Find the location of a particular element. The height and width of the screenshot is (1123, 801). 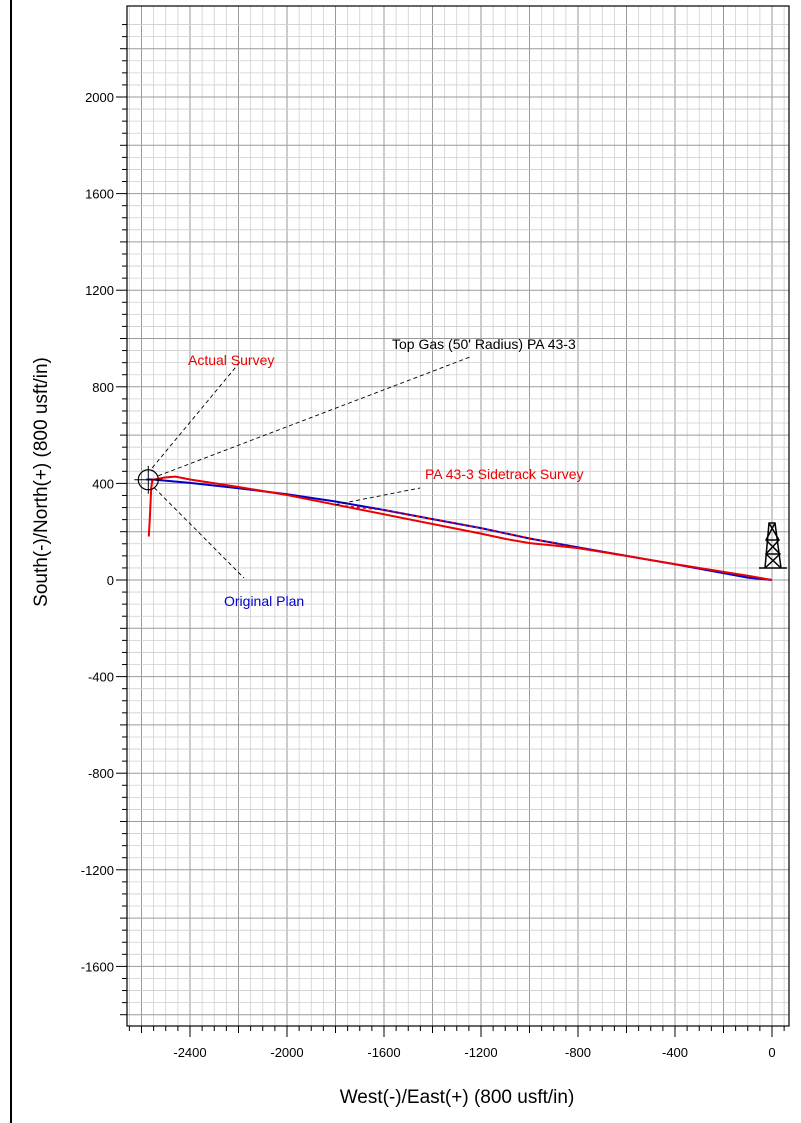

well-paths is located at coordinates (459, 528).